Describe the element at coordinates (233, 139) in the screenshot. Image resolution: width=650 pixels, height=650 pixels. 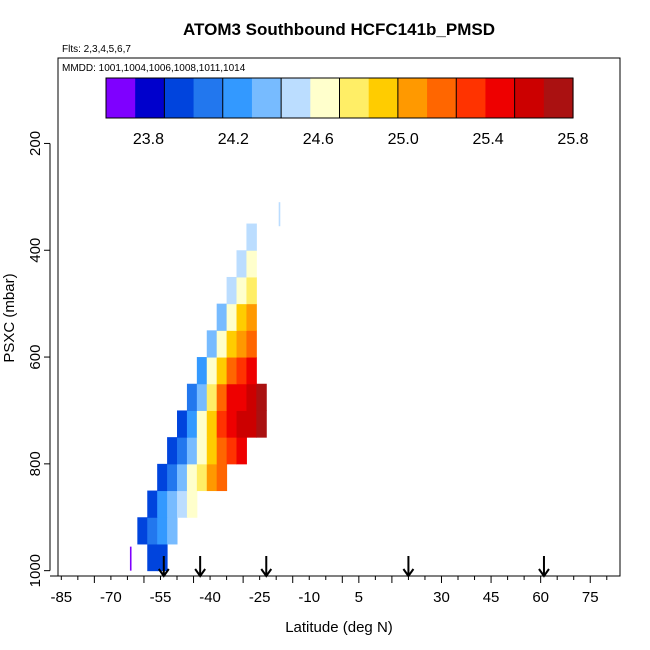
I see `colorbar-tick-label: 24.2` at that location.